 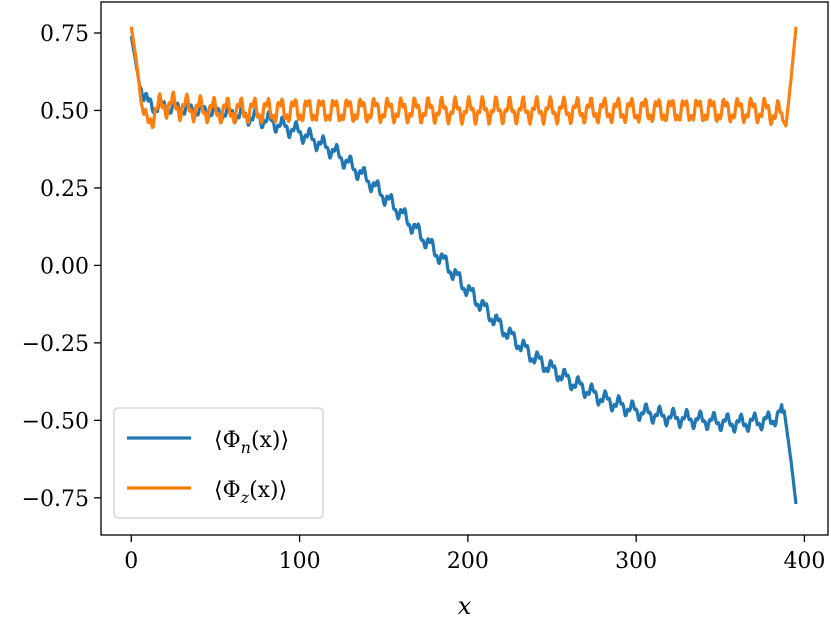 What do you see at coordinates (131, 561) in the screenshot?
I see `x-tick-label: 0` at bounding box center [131, 561].